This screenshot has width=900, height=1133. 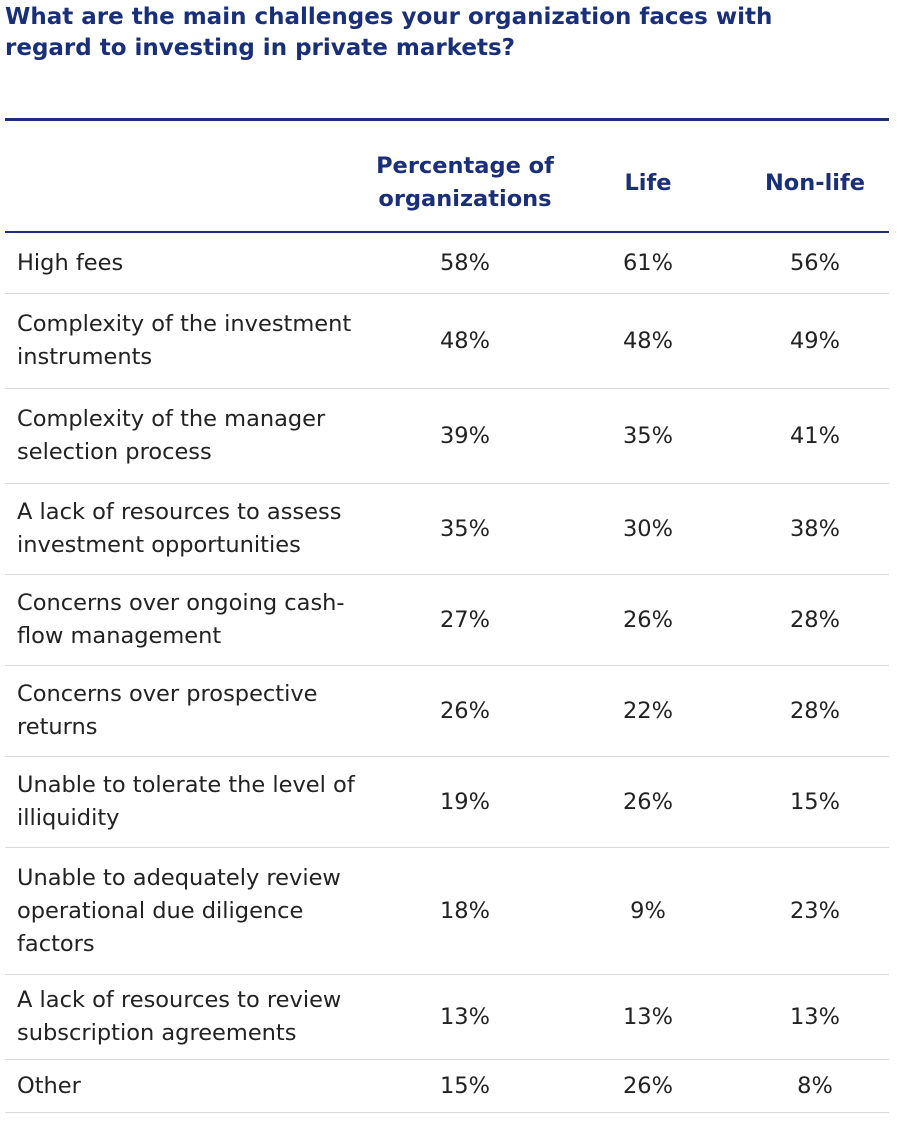 I want to click on cell-percentage: 35%, so click(x=465, y=529).